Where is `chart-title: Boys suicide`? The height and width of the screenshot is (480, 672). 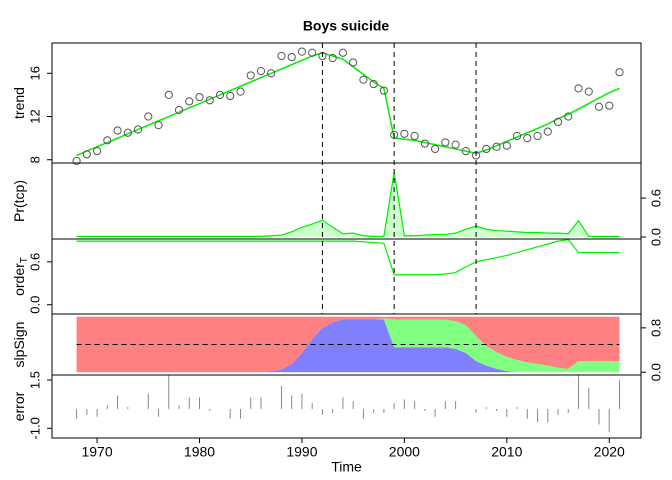
chart-title: Boys suicide is located at coordinates (346, 26).